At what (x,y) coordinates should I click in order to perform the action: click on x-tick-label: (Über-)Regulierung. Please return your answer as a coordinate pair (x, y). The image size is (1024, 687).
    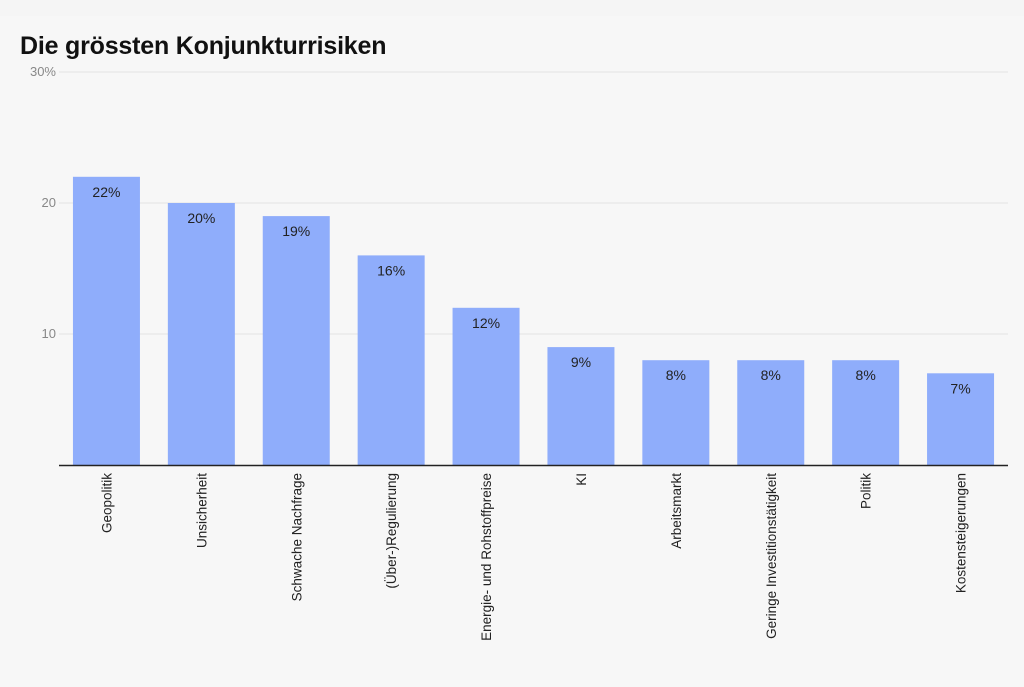
    Looking at the image, I should click on (391, 531).